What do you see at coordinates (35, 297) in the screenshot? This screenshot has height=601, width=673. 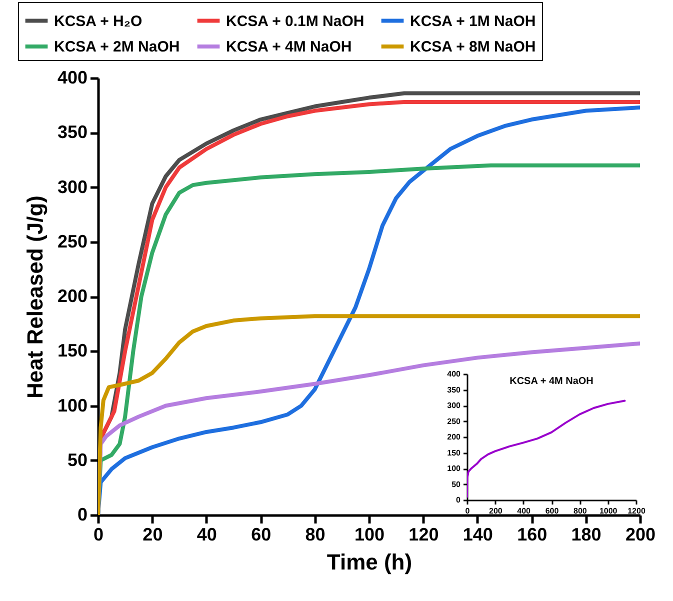 I see `y-axis-title: Heat Released (J/g)` at bounding box center [35, 297].